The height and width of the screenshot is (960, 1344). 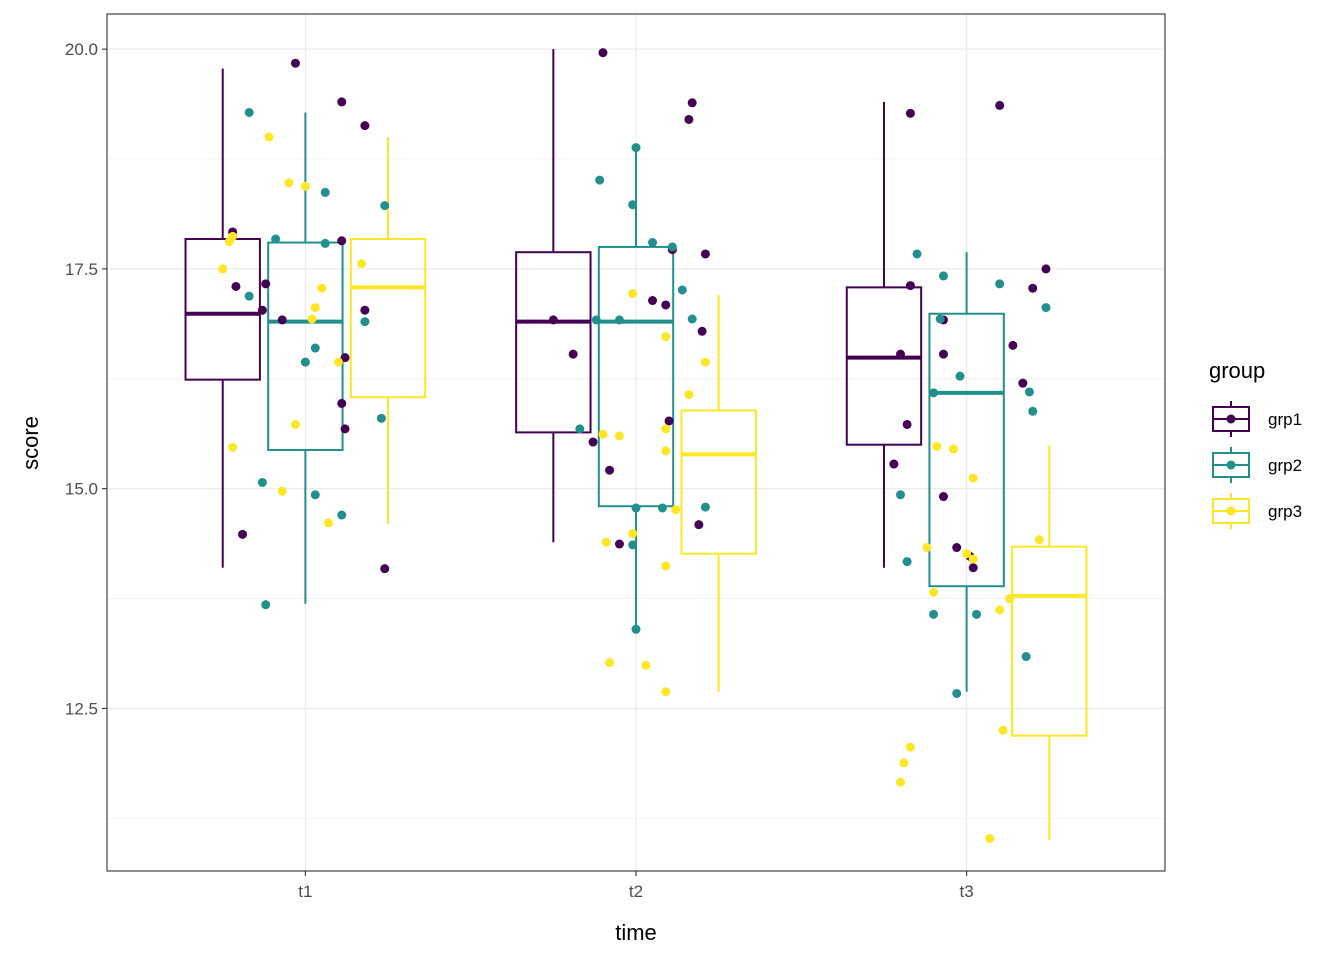 I want to click on y-axis: 12.5 15.0 17.5 20.0, so click(x=86, y=379).